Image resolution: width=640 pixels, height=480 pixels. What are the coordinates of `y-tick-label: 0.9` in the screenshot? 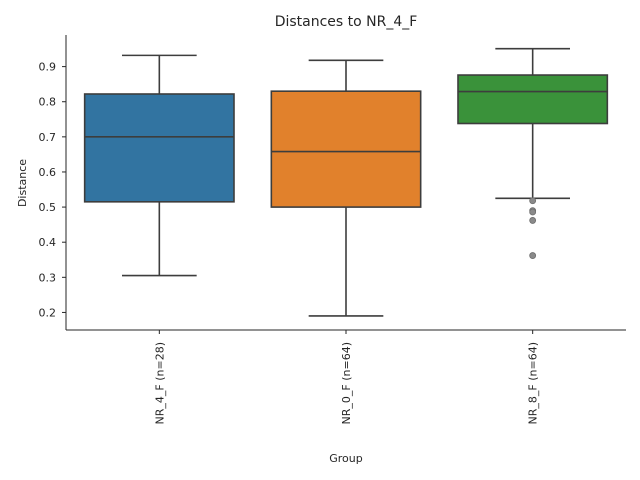 It's located at (48, 67).